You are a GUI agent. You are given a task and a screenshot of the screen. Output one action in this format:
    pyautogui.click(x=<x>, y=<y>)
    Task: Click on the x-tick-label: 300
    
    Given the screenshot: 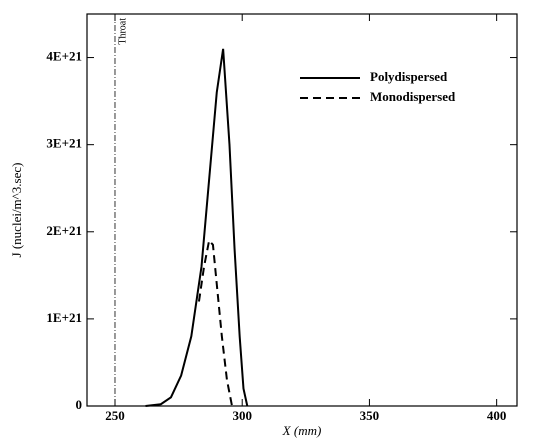 What is the action you would take?
    pyautogui.click(x=242, y=415)
    